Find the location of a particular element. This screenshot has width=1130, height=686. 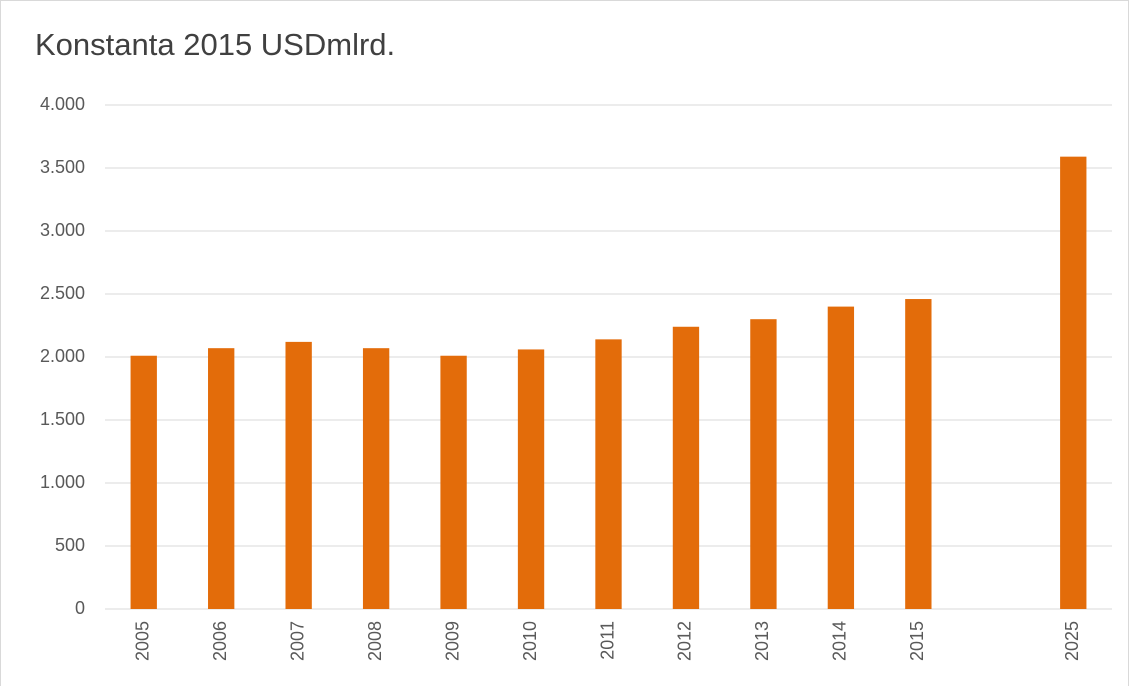

x-tick-label: 2011 is located at coordinates (607, 640).